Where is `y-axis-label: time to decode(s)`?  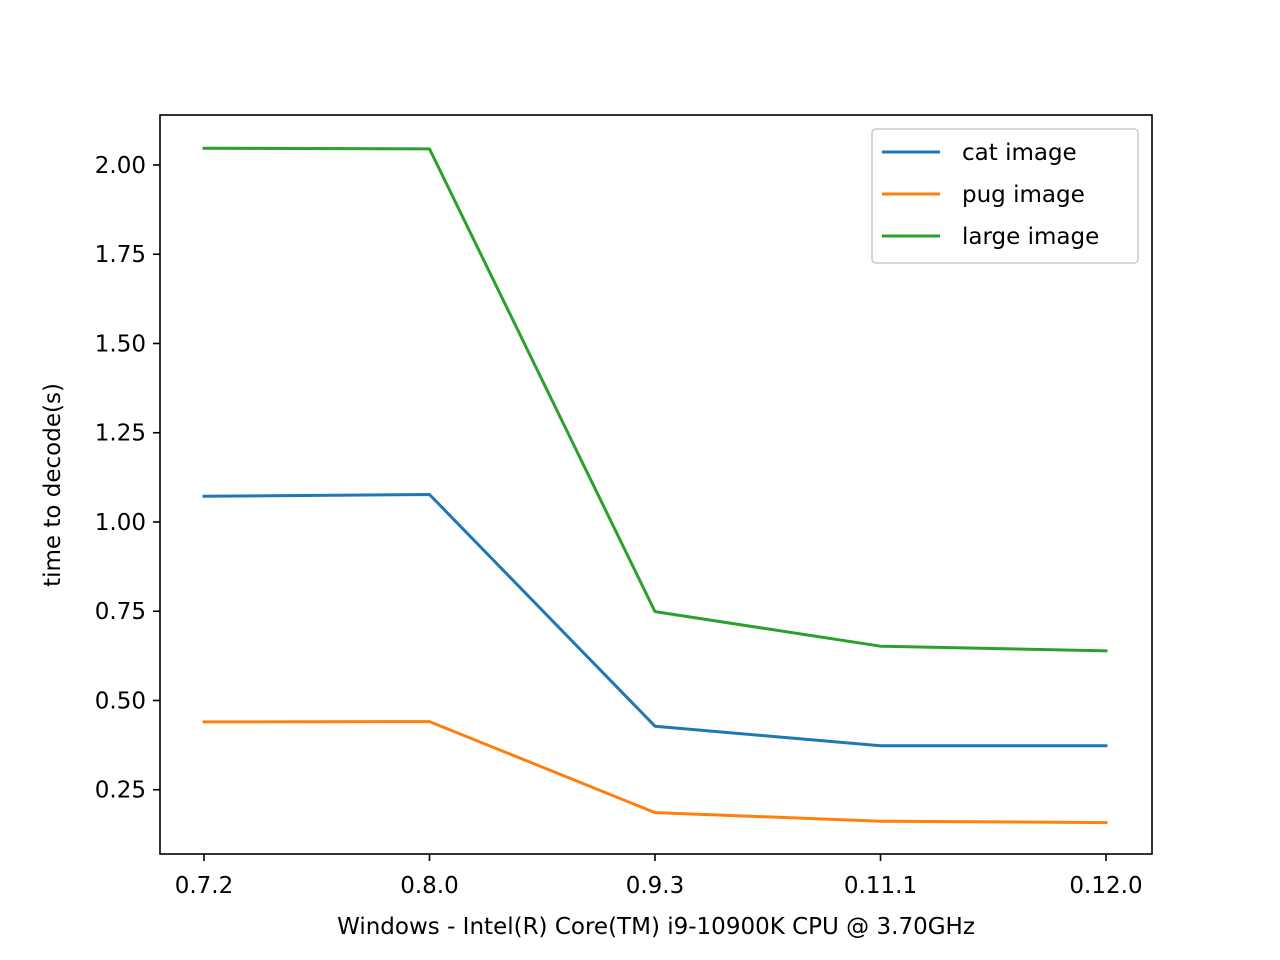 y-axis-label: time to decode(s) is located at coordinates (53, 485).